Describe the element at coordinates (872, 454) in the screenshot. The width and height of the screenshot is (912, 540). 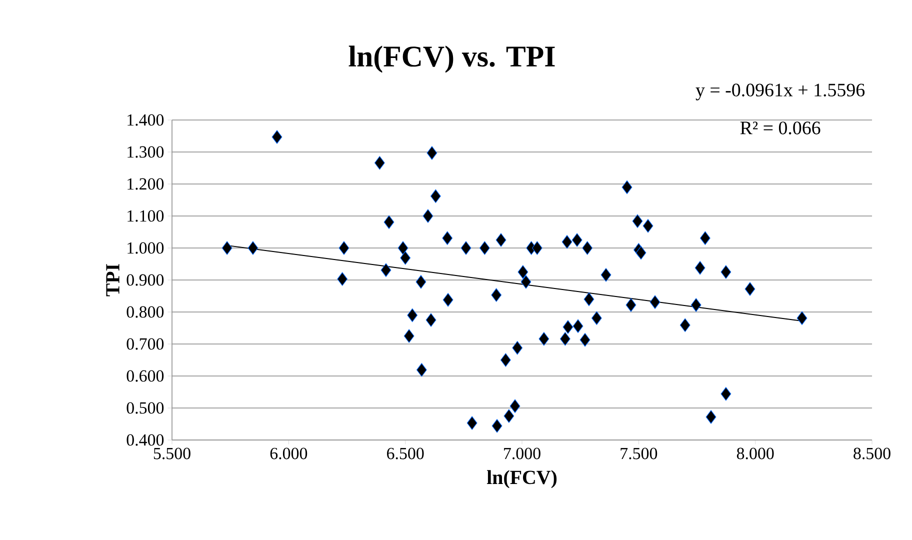
I see `x-tick-label: 8.500` at that location.